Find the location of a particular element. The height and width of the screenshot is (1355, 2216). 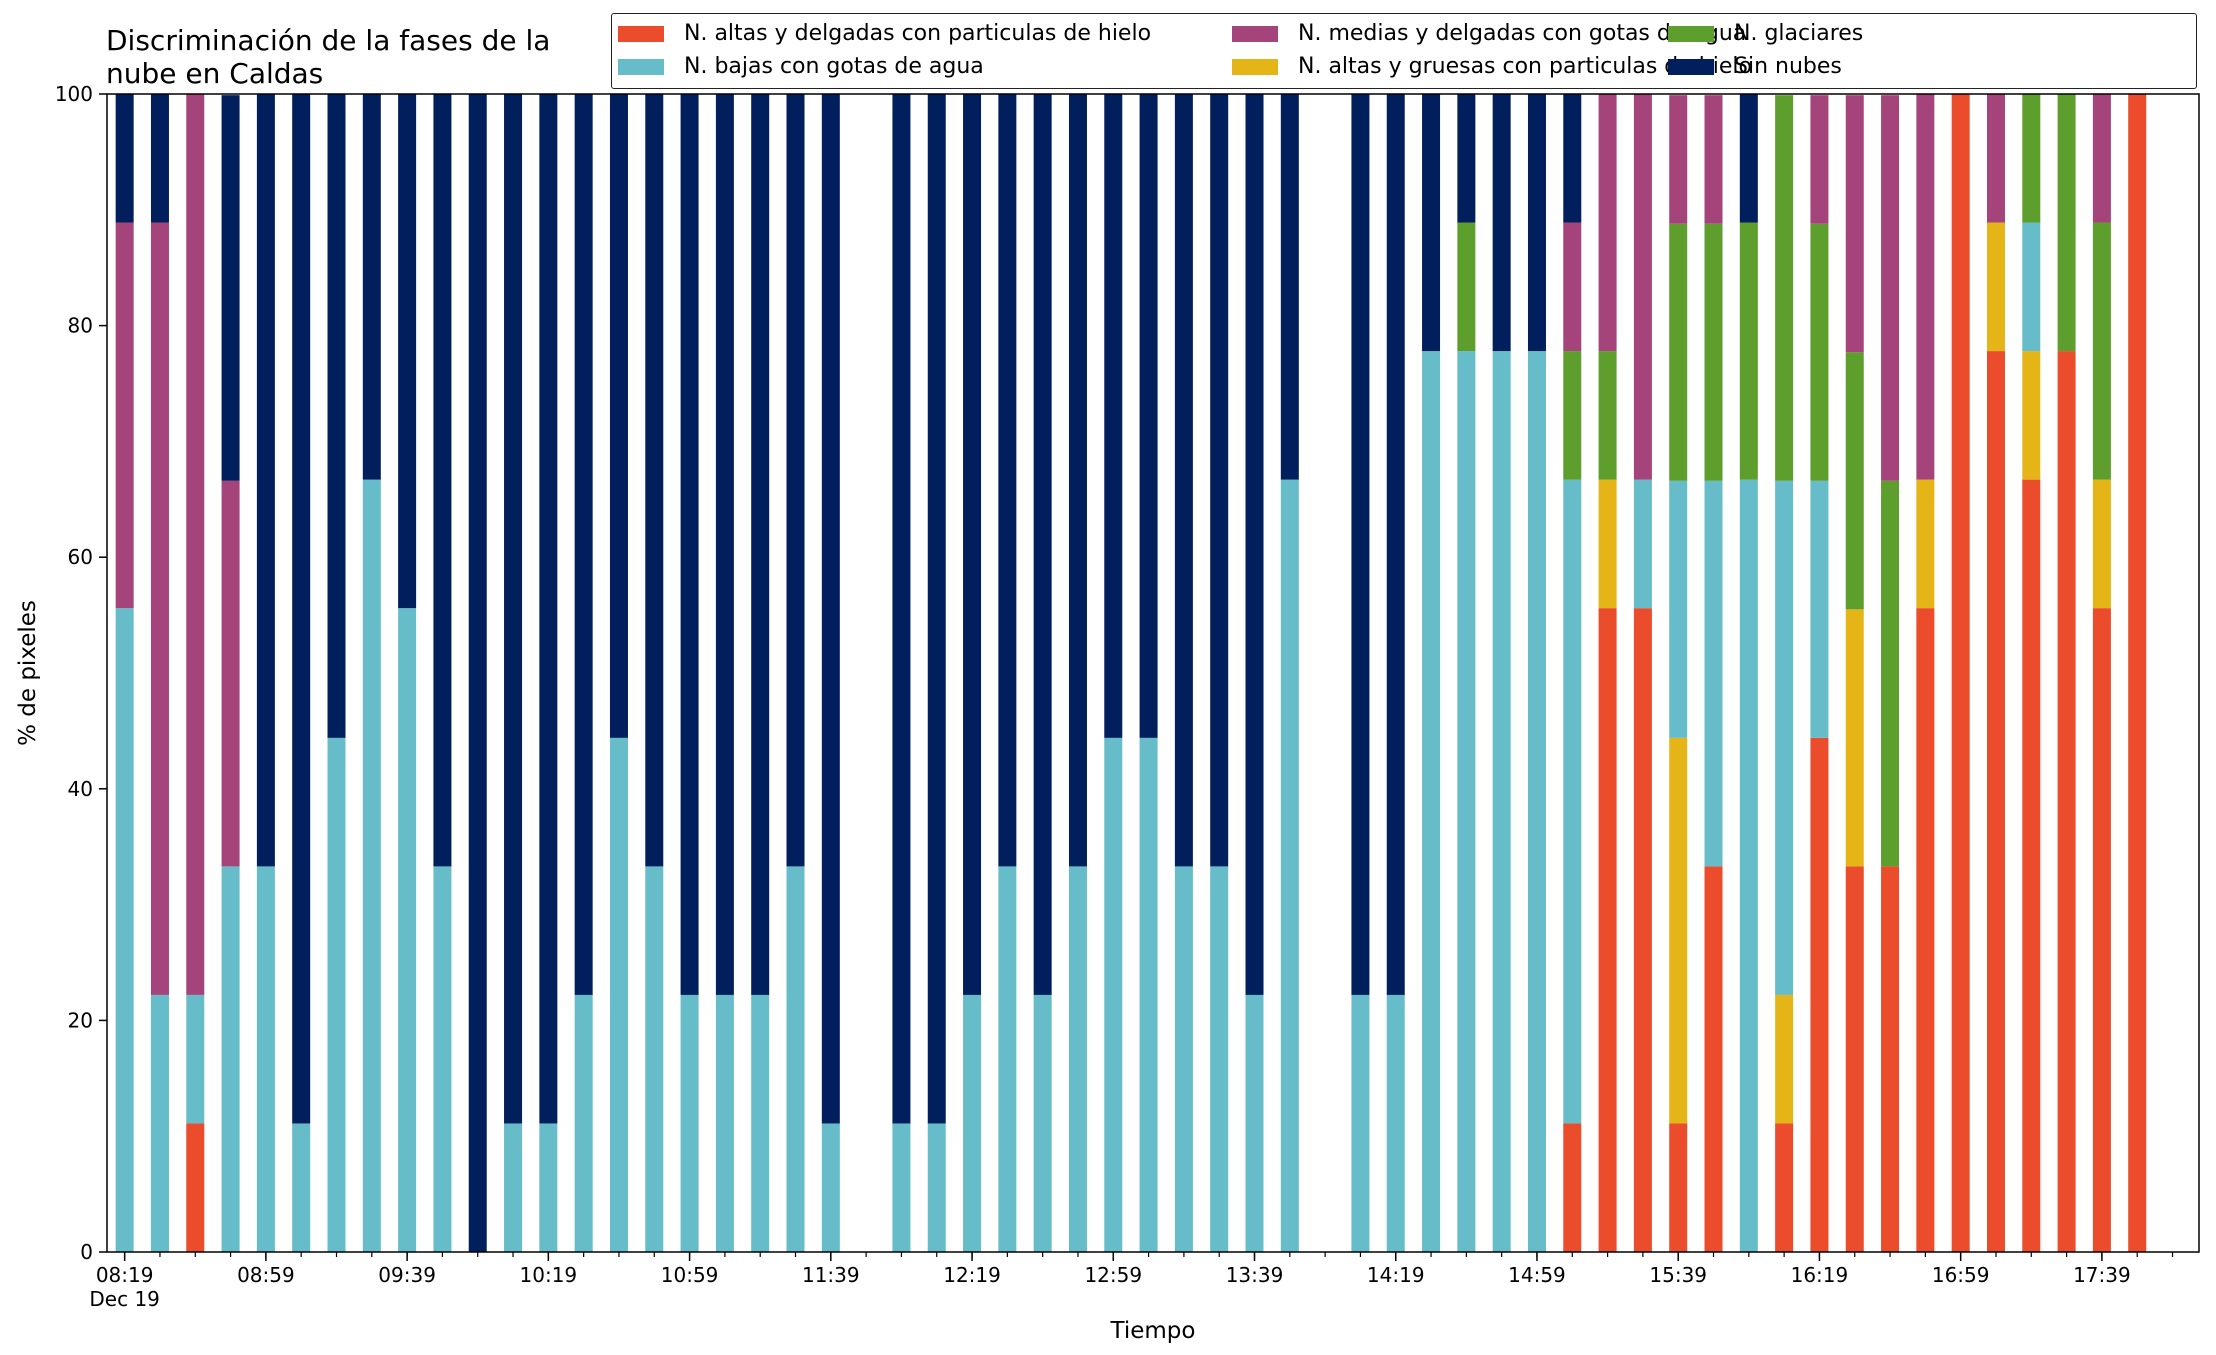

legend-item: N. glaciares is located at coordinates (1765, 33).